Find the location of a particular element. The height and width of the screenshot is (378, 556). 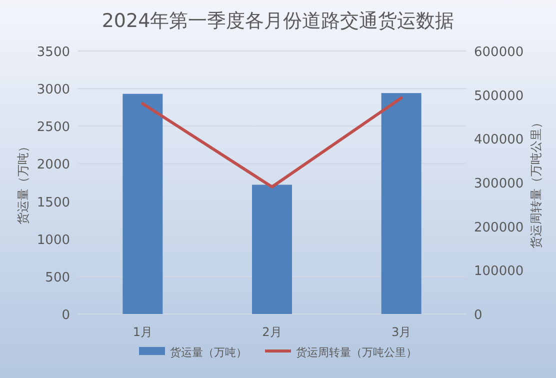

chart-title: 2024年第一季度各月份道路交通货运数据 is located at coordinates (278, 21).